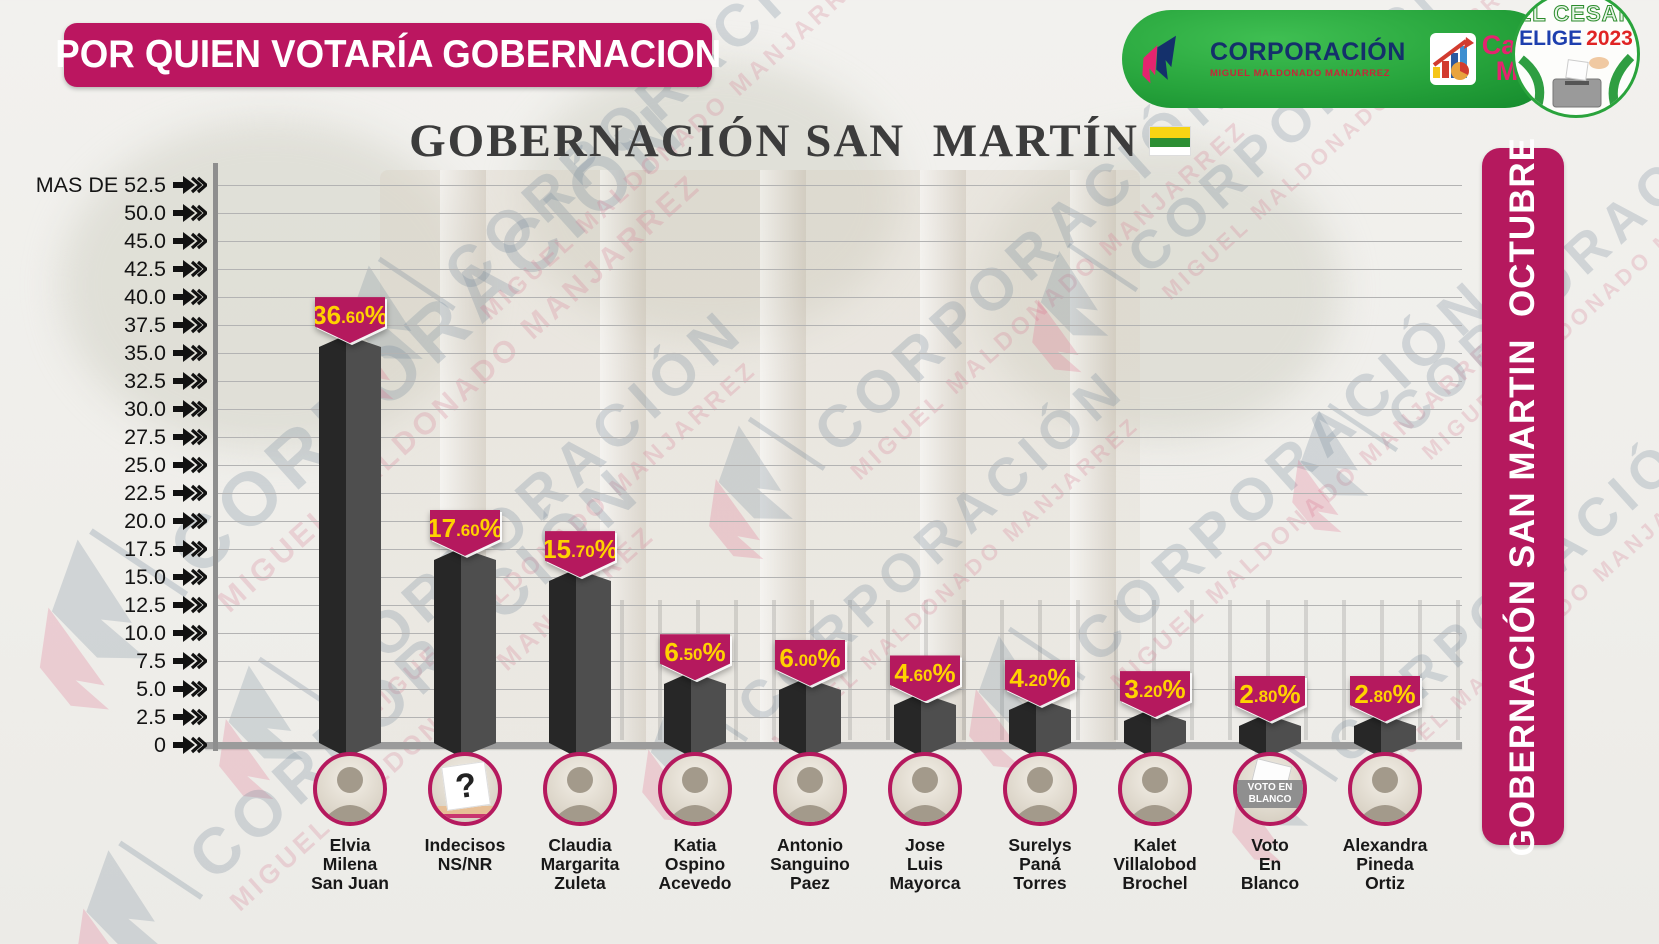 The width and height of the screenshot is (1659, 944). I want to click on corporation-w-logo-icon, so click(1159, 59).